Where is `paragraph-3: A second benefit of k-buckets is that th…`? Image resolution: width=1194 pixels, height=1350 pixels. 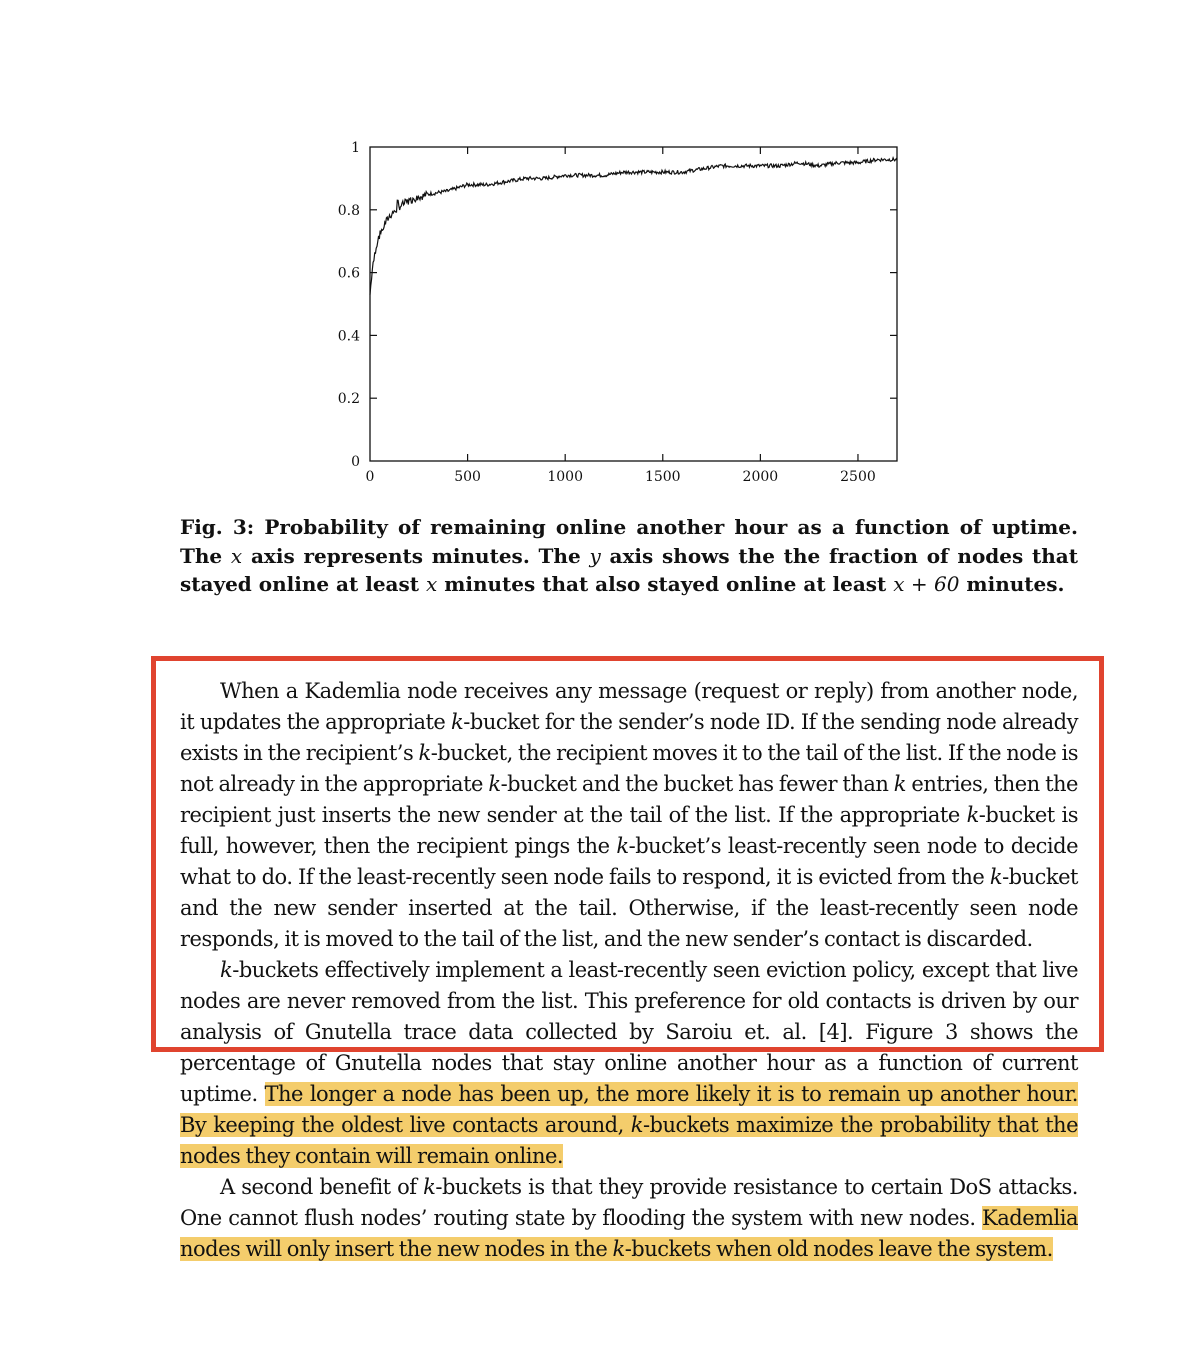 paragraph-3: A second benefit of k-buckets is that th… is located at coordinates (629, 1218).